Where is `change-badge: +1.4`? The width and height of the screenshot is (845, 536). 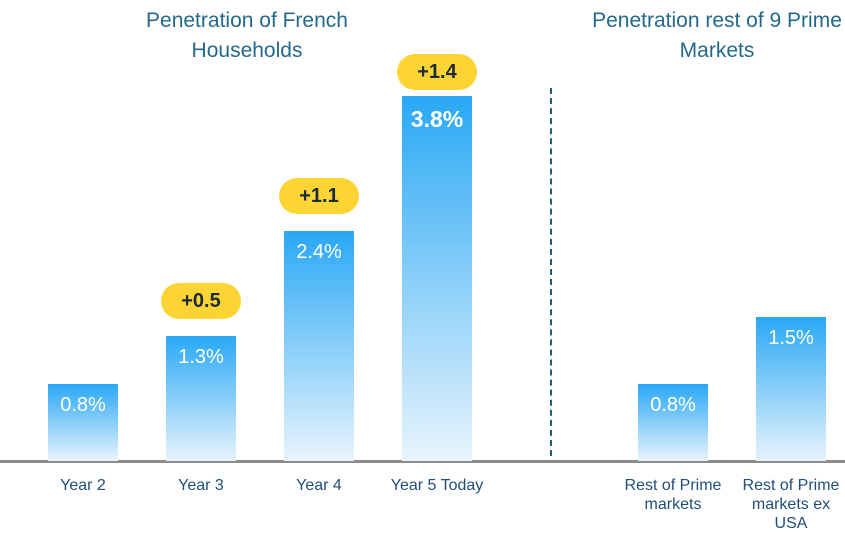 change-badge: +1.4 is located at coordinates (437, 72).